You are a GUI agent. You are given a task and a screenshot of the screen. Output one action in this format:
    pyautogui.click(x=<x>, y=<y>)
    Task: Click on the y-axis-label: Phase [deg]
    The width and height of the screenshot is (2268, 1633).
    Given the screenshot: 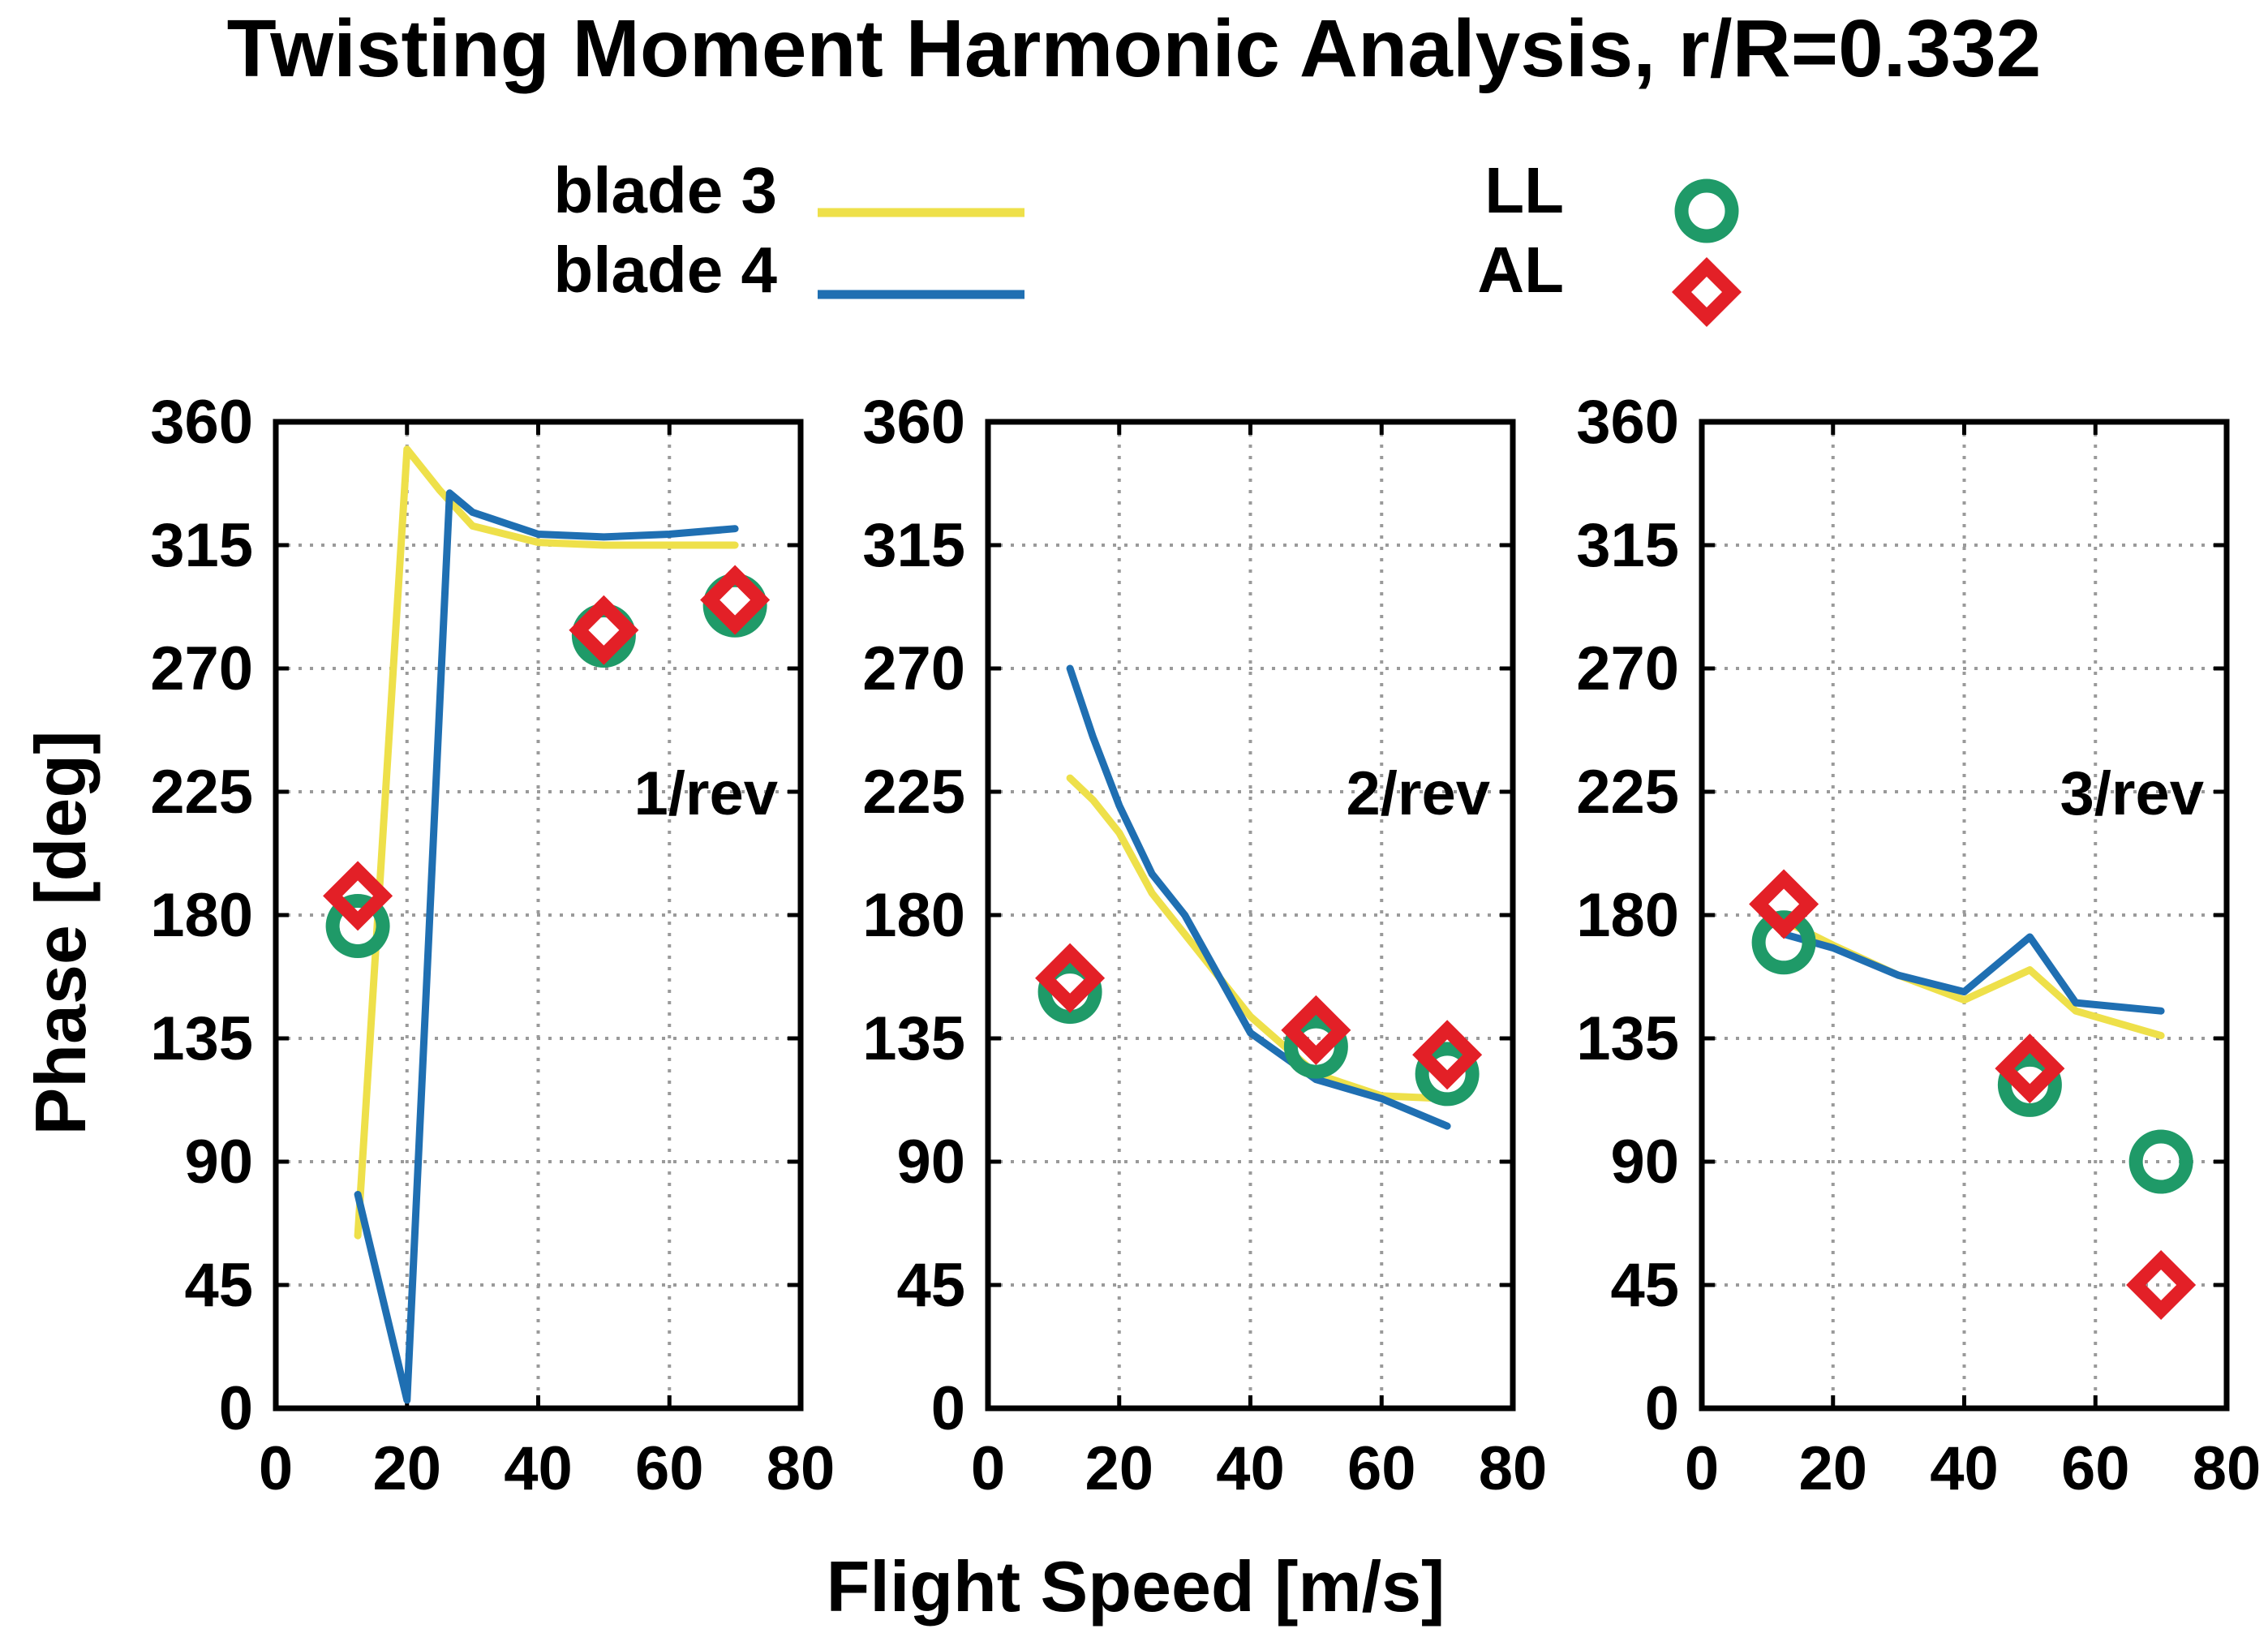 What is the action you would take?
    pyautogui.click(x=60, y=934)
    